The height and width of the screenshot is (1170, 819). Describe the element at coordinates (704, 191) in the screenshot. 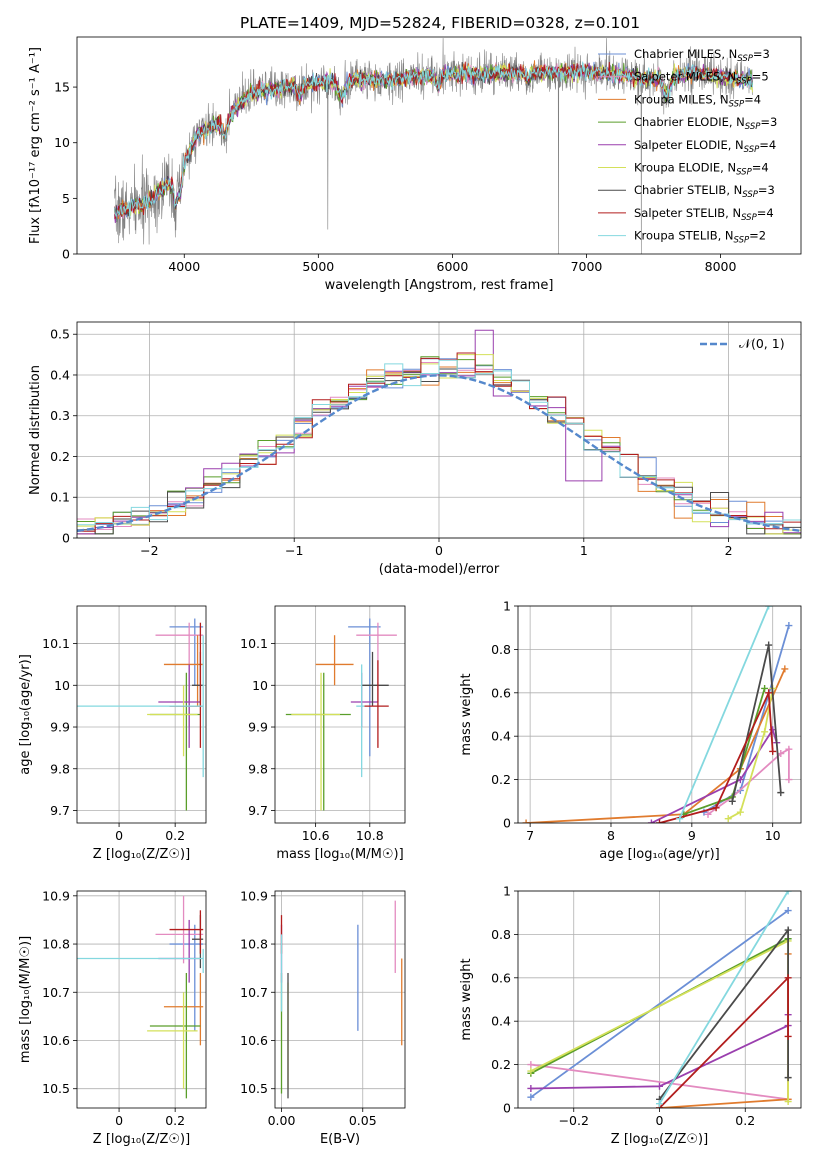

I see `legend-entry: Chabrier STELIB, NSSP=3` at that location.